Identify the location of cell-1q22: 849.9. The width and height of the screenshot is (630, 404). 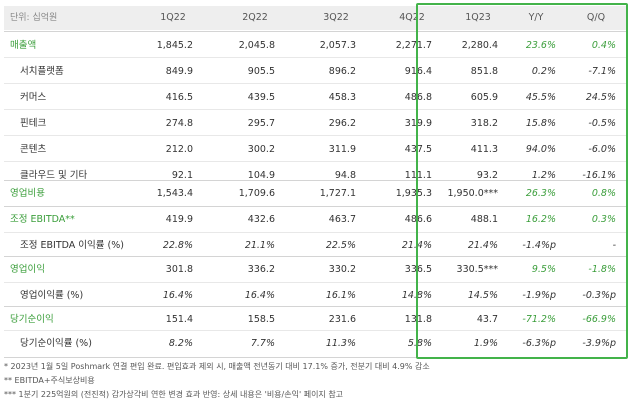
(179, 71).